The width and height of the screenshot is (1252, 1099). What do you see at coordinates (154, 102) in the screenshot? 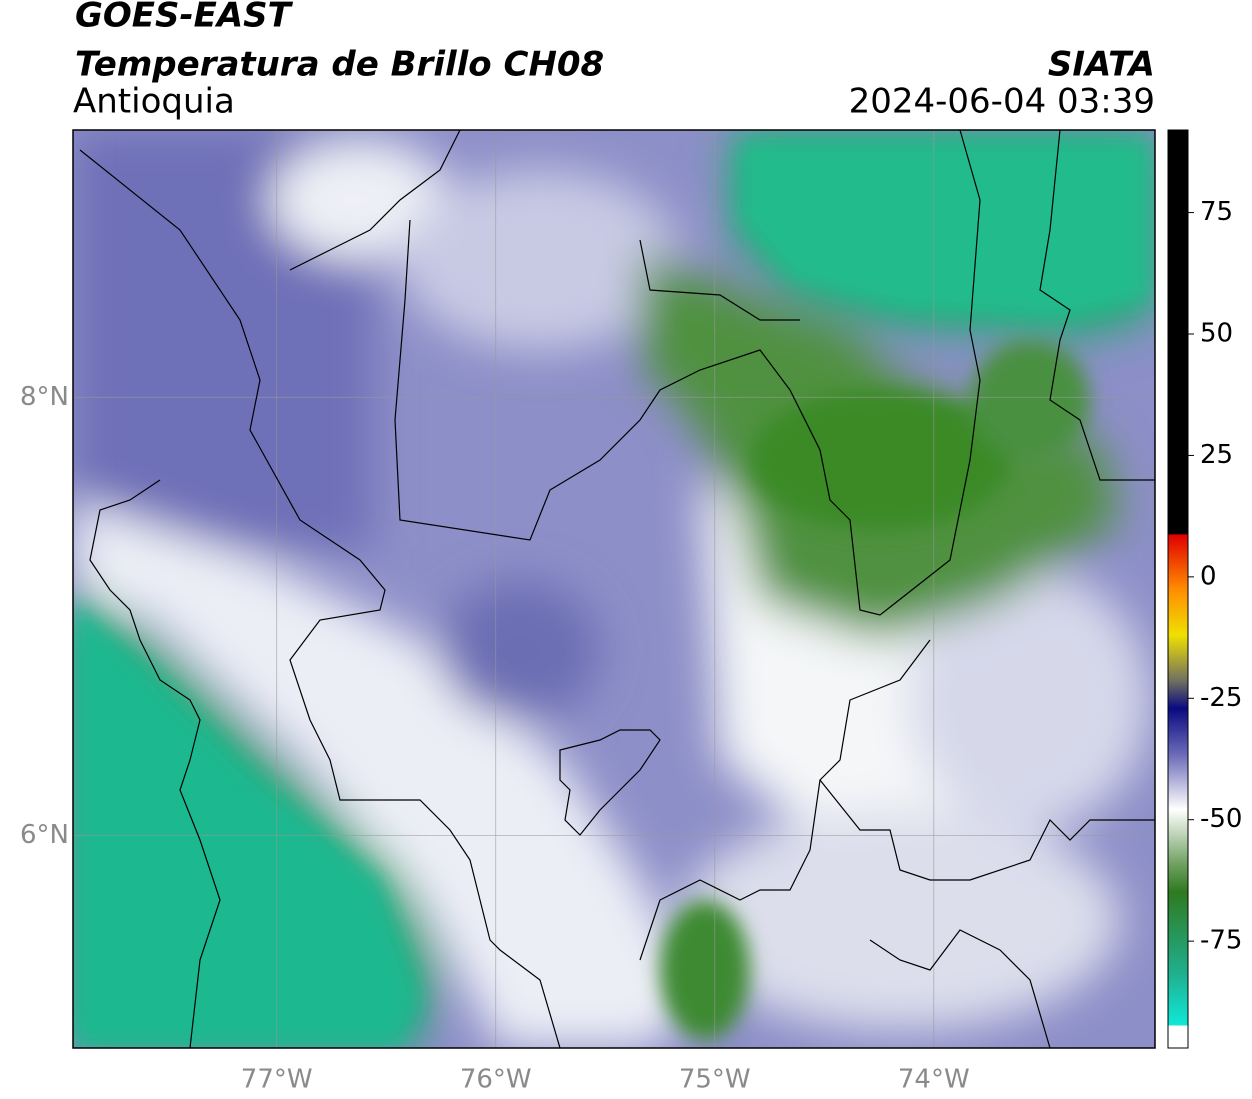
I see `region: Antioquia` at bounding box center [154, 102].